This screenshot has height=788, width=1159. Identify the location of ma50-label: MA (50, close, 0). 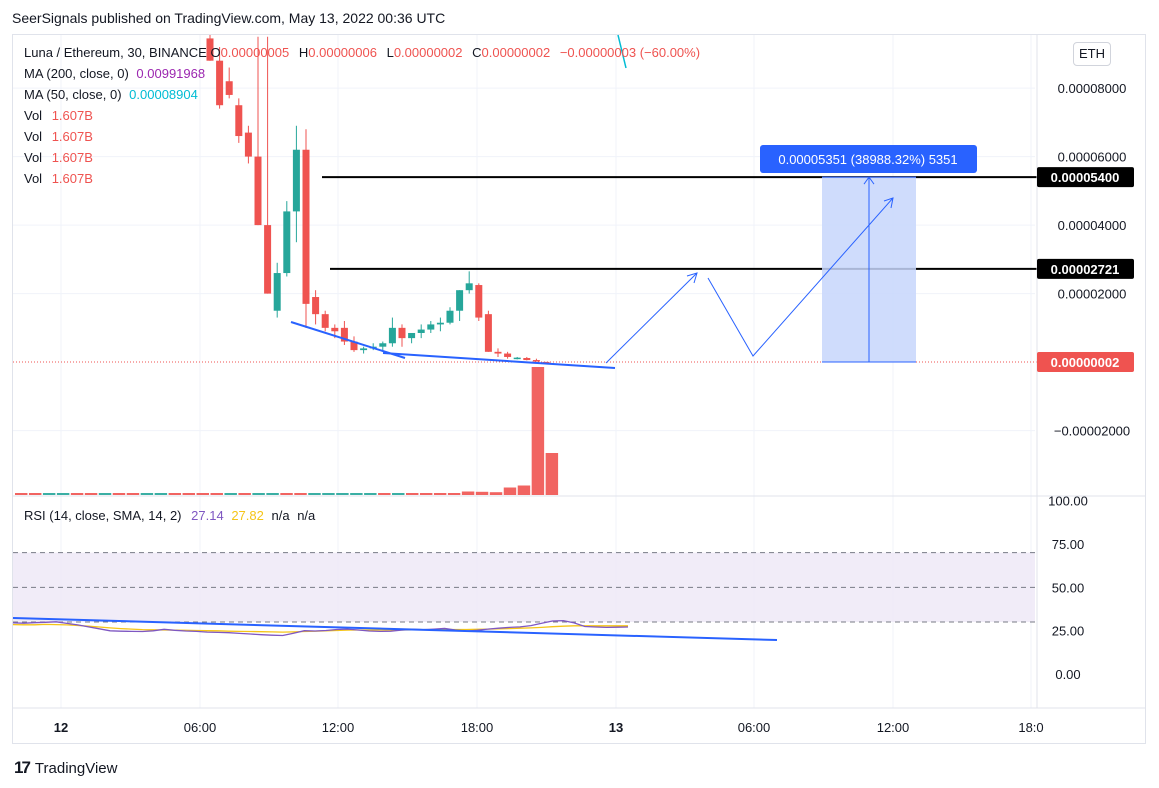
(73, 94).